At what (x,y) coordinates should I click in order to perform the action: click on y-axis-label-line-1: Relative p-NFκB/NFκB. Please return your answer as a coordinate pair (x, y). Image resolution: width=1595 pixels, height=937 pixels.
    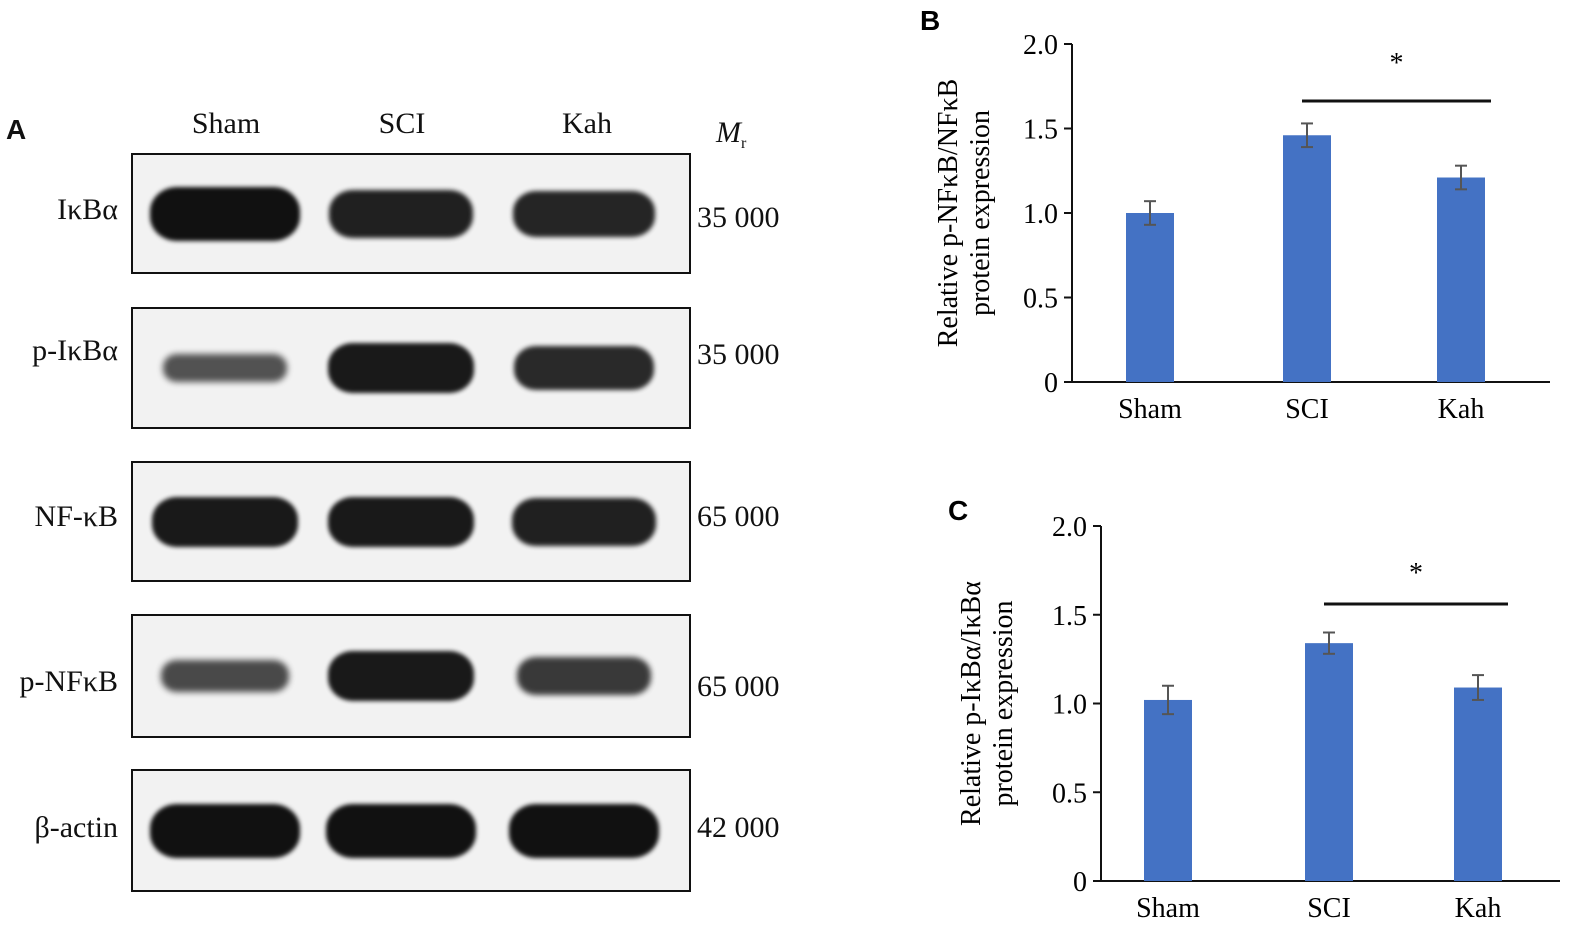
    Looking at the image, I should click on (948, 213).